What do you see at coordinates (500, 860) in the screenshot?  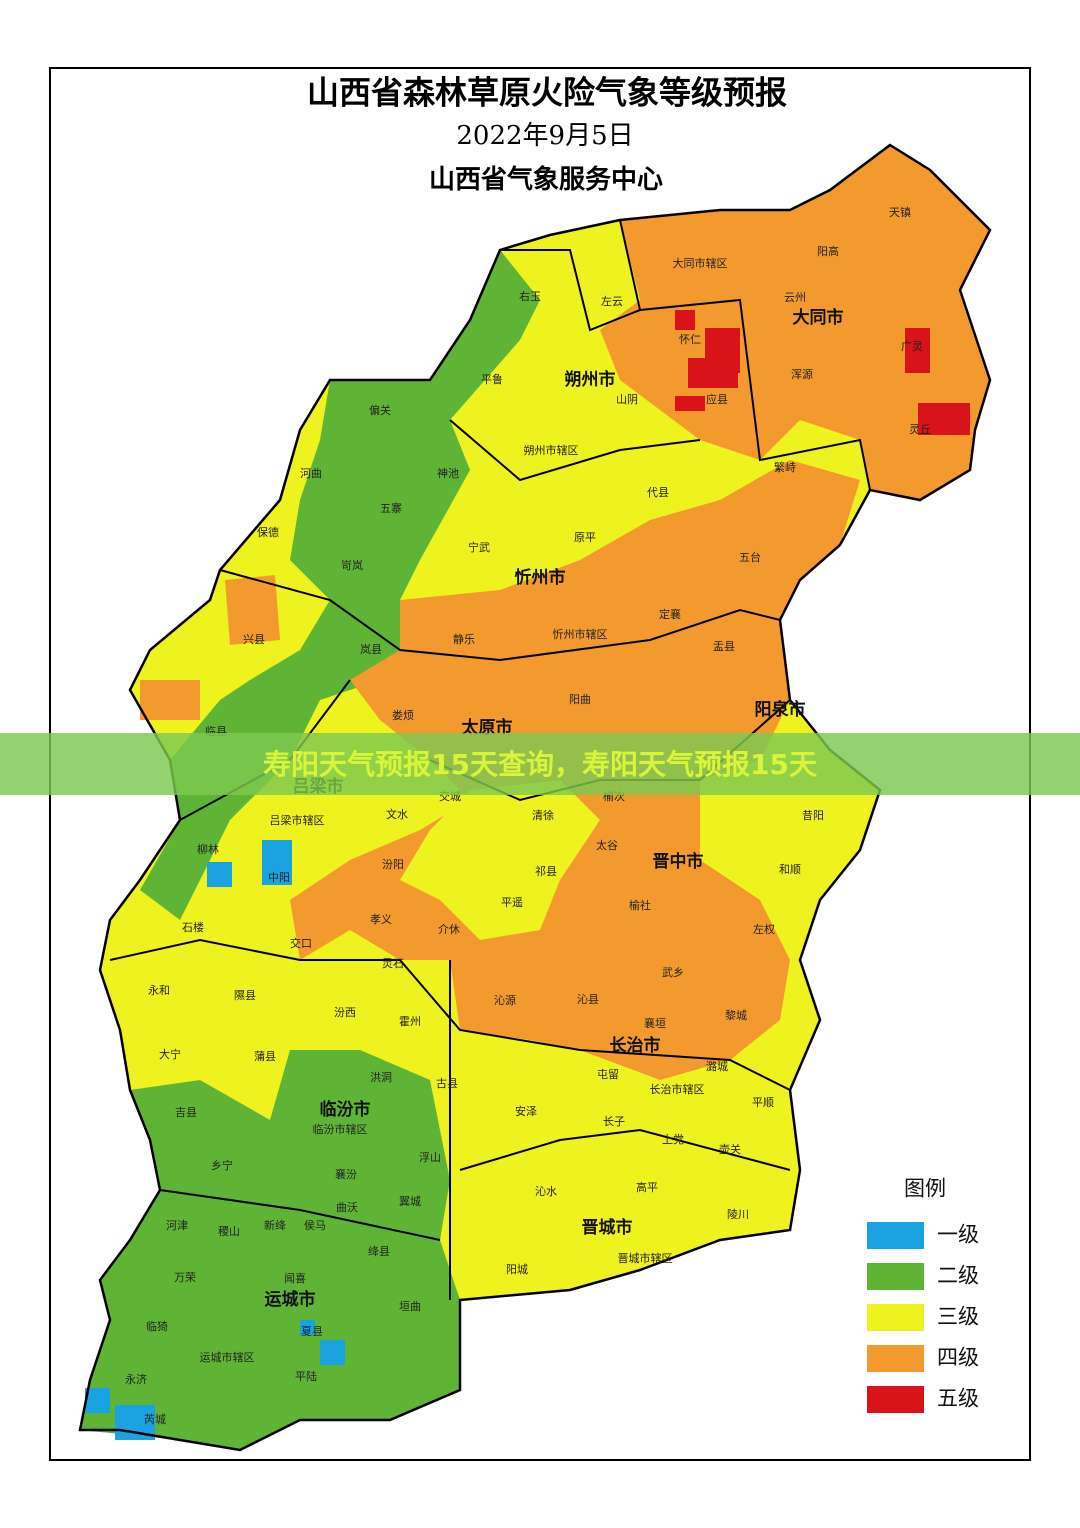 I see `zone-jinzhong-plain` at bounding box center [500, 860].